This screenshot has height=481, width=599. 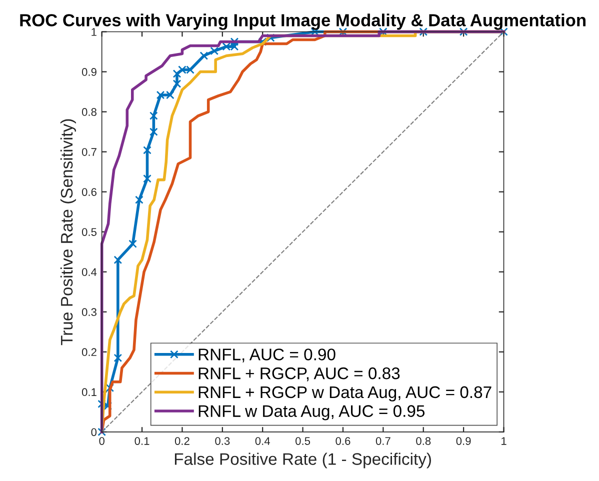 What do you see at coordinates (267, 355) in the screenshot?
I see `legend-label: RNFL, AUC = 0.90` at bounding box center [267, 355].